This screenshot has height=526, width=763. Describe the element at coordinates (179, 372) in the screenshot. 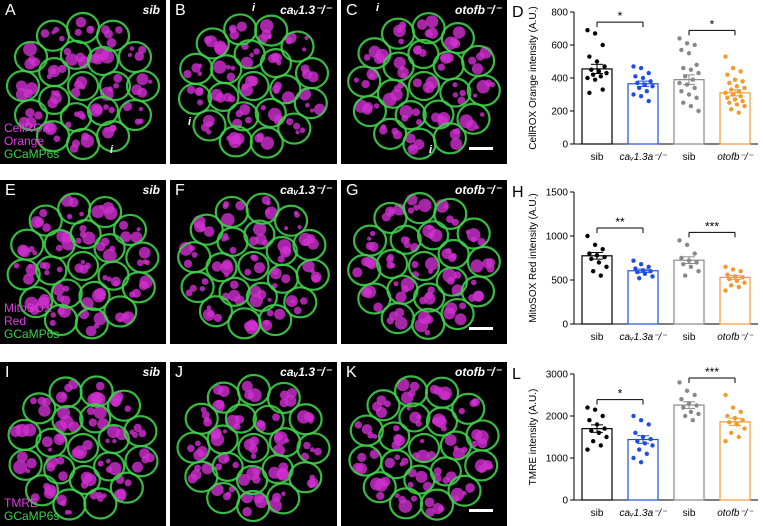

I see `panel-label: J` at that location.